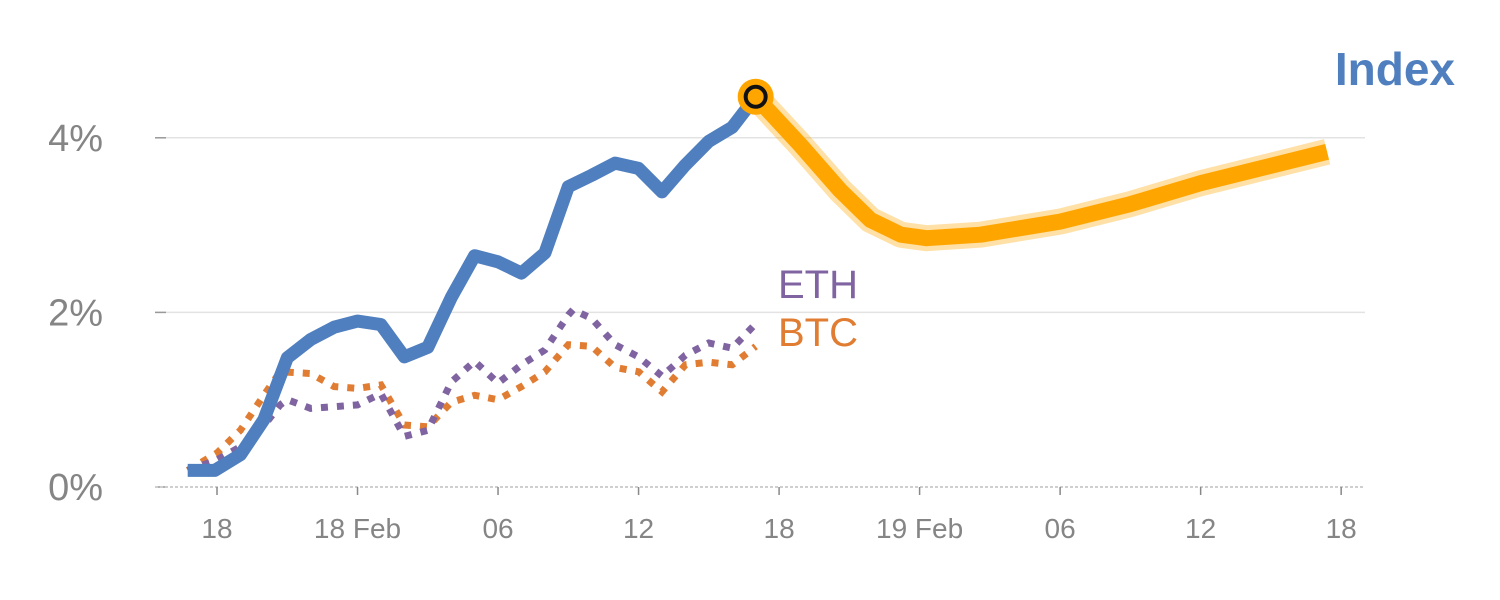 Image resolution: width=1500 pixels, height=600 pixels. I want to click on btc-label: BTC, so click(818, 333).